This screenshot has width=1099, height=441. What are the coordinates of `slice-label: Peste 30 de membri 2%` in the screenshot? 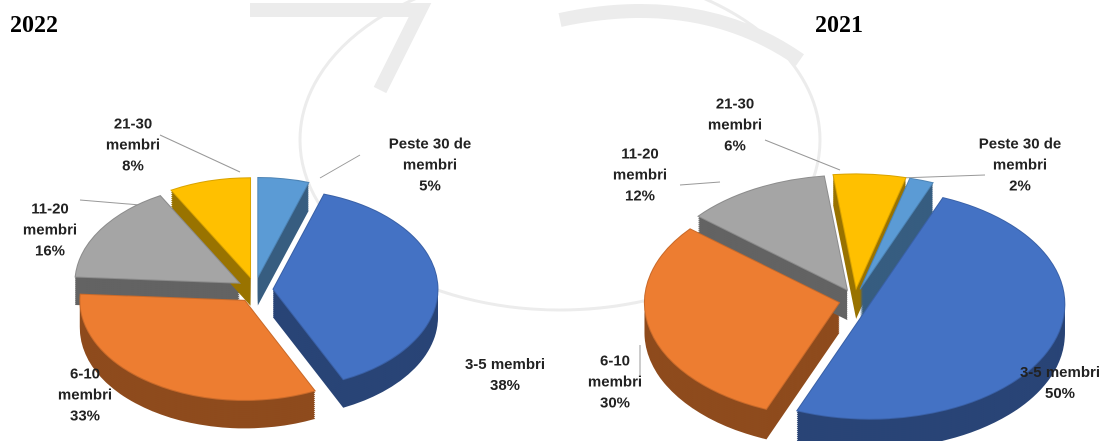 It's located at (1020, 165).